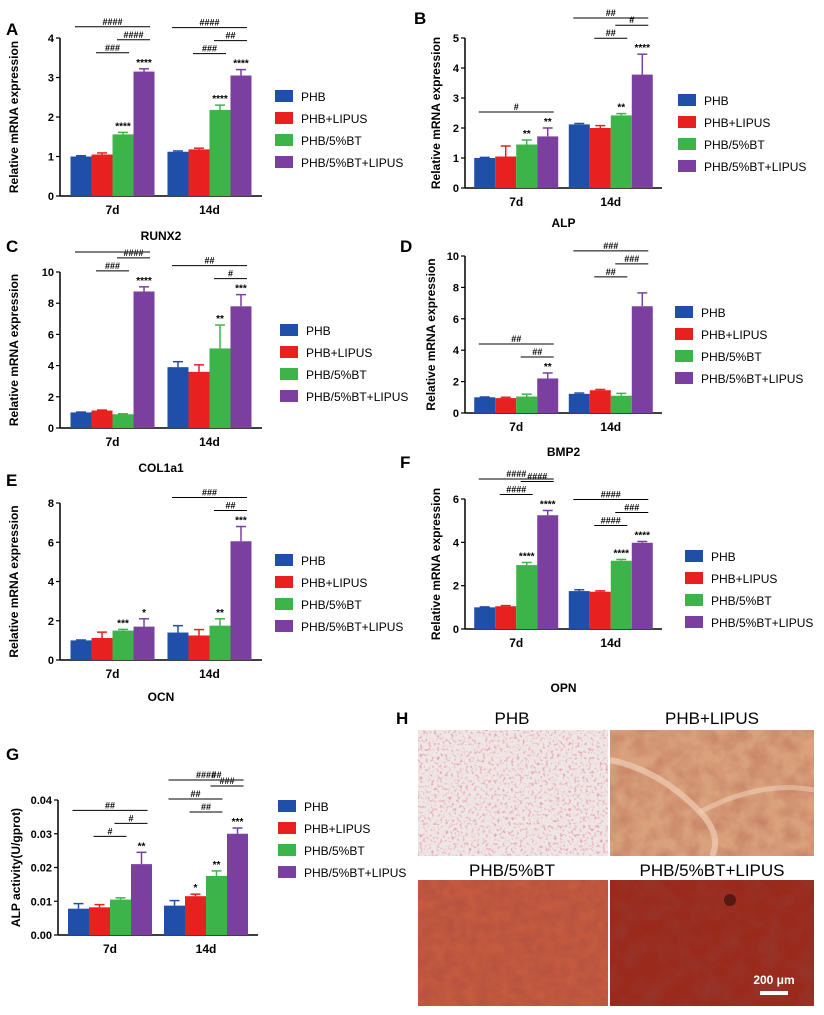  What do you see at coordinates (41, 869) in the screenshot?
I see `y-tick-label: 0.02` at bounding box center [41, 869].